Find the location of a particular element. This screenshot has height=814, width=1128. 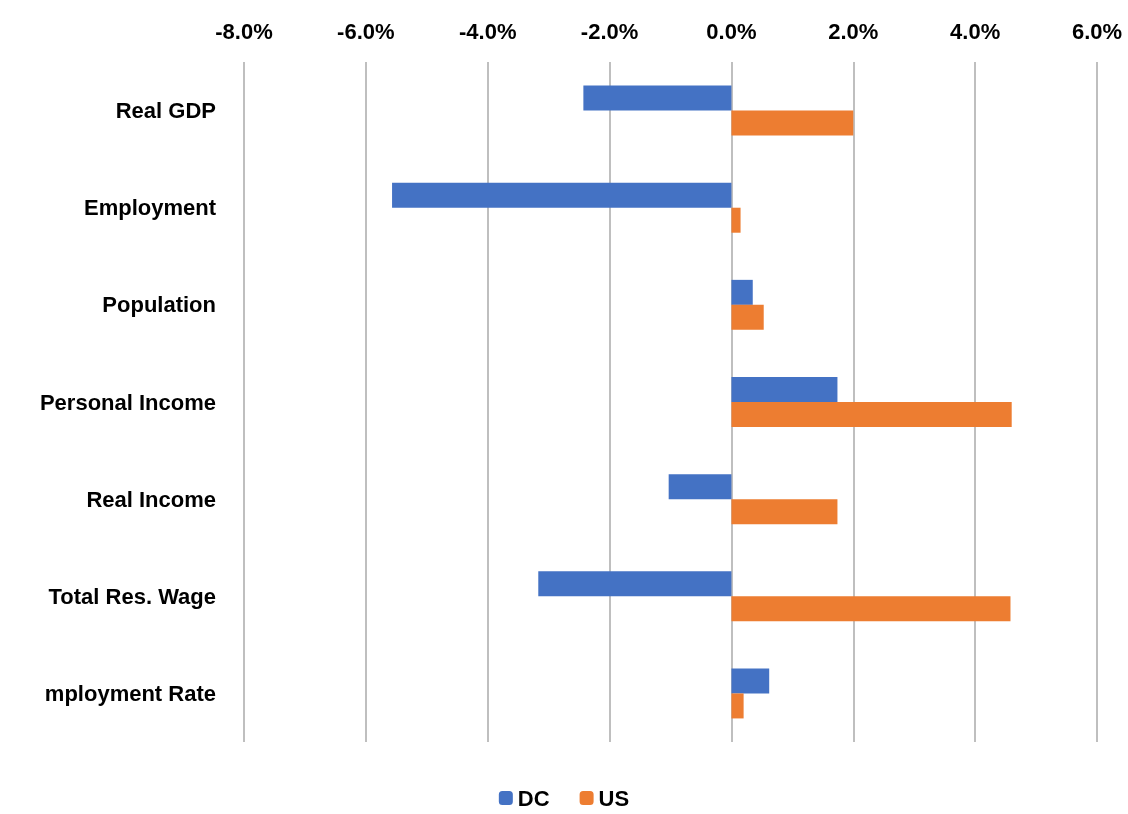

x-tick-label: 0.0% is located at coordinates (731, 31).